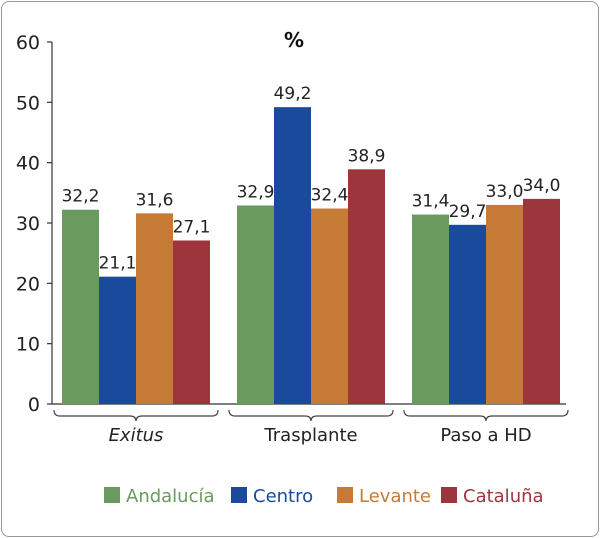  Describe the element at coordinates (28, 103) in the screenshot. I see `y-tick-label: 50` at that location.